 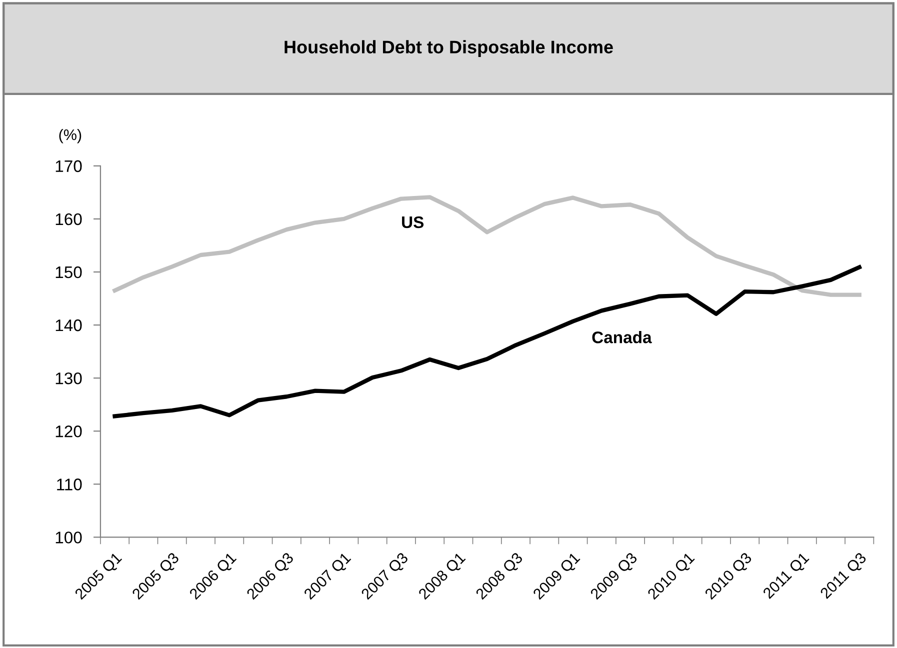 I want to click on y-tick-label: 150, so click(x=69, y=272).